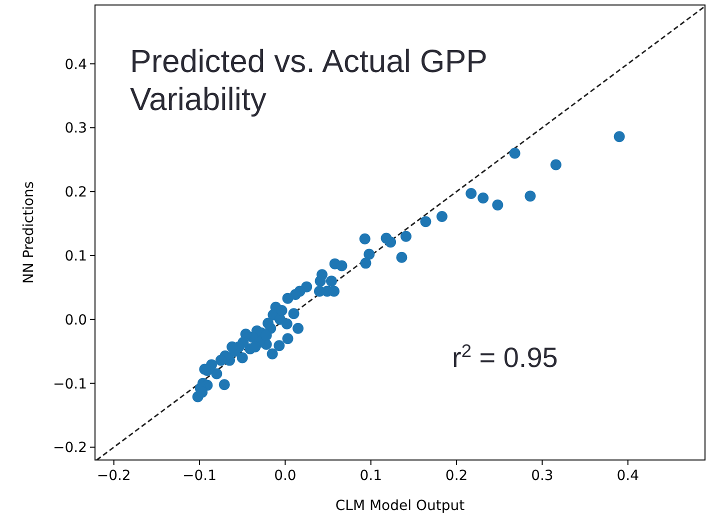 The width and height of the screenshot is (709, 515). Describe the element at coordinates (70, 384) in the screenshot. I see `y-tick-label: −0.1` at that location.